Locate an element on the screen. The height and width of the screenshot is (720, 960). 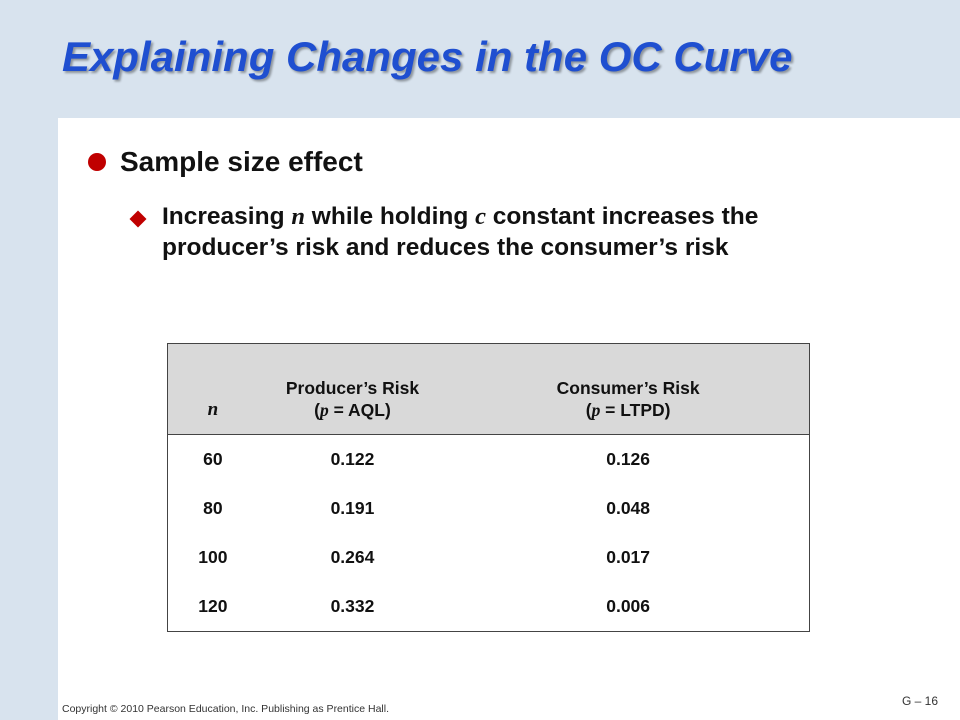
header-n: n is located at coordinates (213, 410).